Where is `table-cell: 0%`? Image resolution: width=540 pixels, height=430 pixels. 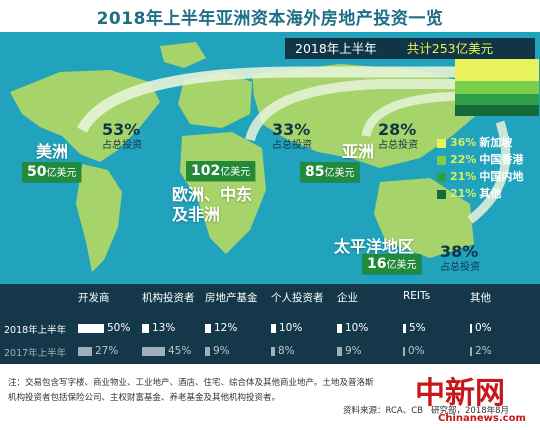
table-cell: 0% is located at coordinates (481, 328).